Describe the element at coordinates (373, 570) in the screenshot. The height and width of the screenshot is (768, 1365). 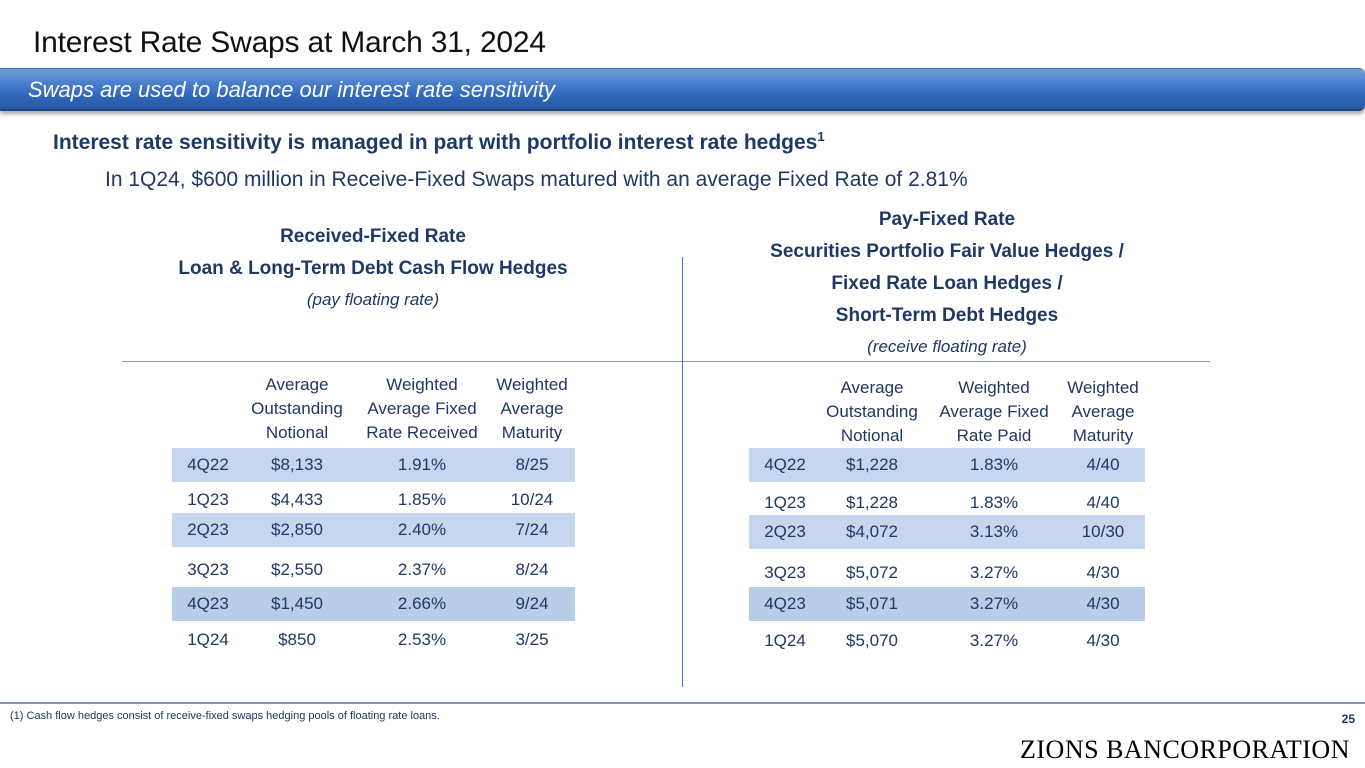
I see `table-row: 3Q23 $2,550 2.37% 8/24` at that location.